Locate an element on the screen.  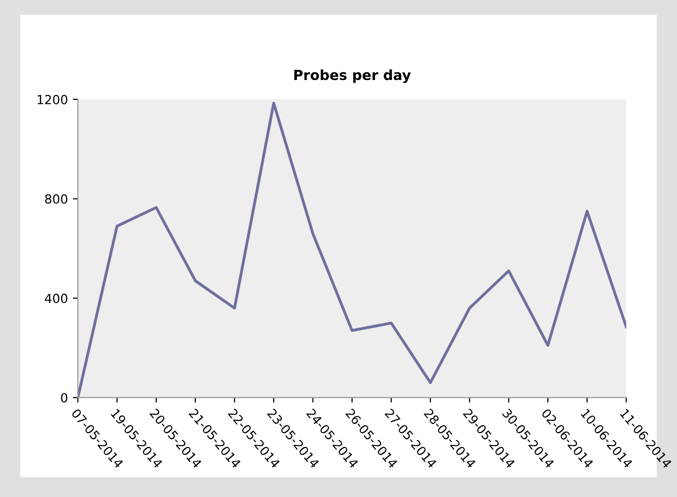
y-tick-label: 800 is located at coordinates (56, 199).